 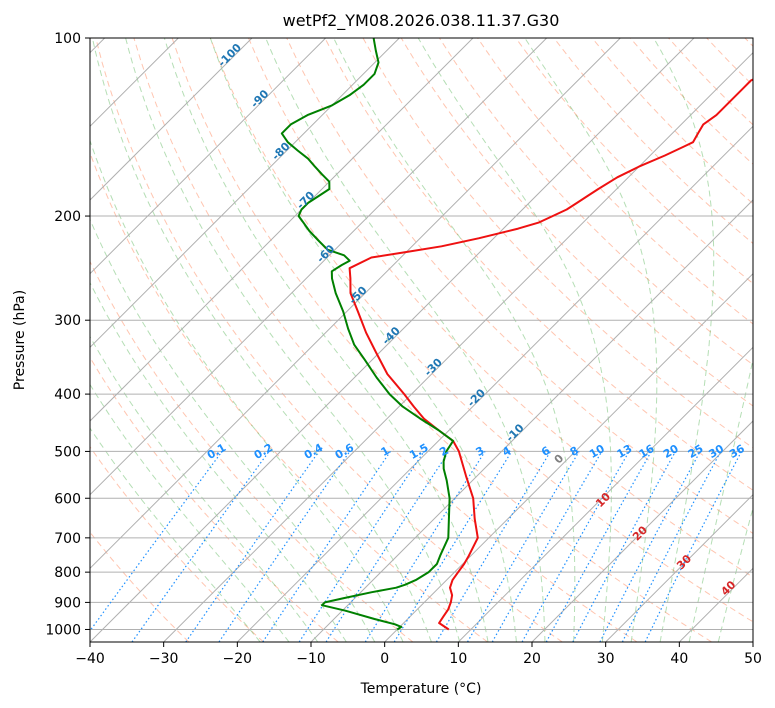 What do you see at coordinates (67, 499) in the screenshot?
I see `y-tick-label: 600` at bounding box center [67, 499].